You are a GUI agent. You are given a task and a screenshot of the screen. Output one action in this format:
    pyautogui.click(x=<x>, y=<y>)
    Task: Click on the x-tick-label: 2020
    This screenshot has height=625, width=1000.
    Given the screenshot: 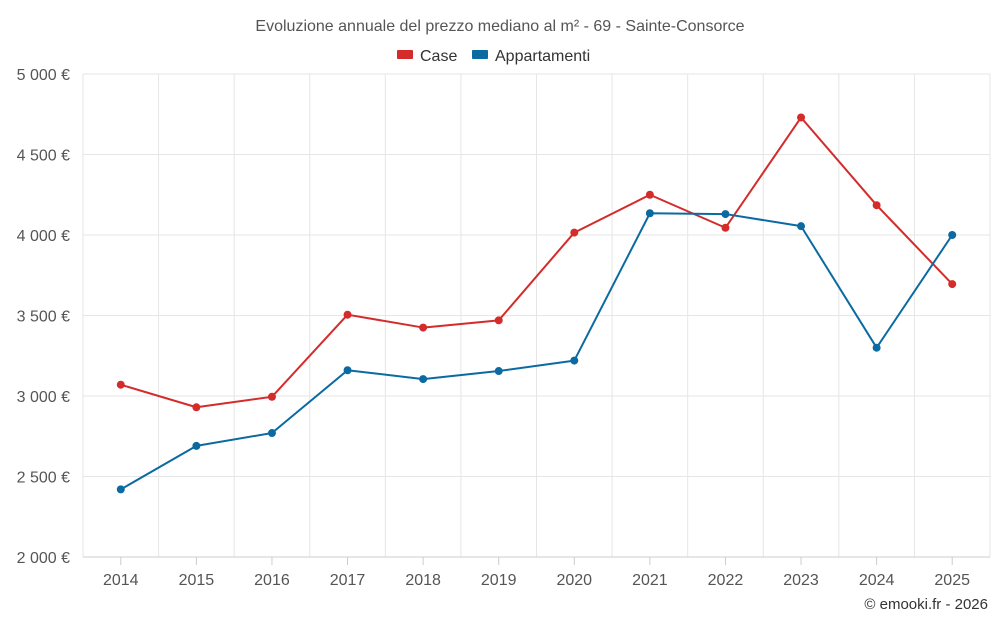 What is the action you would take?
    pyautogui.click(x=574, y=580)
    